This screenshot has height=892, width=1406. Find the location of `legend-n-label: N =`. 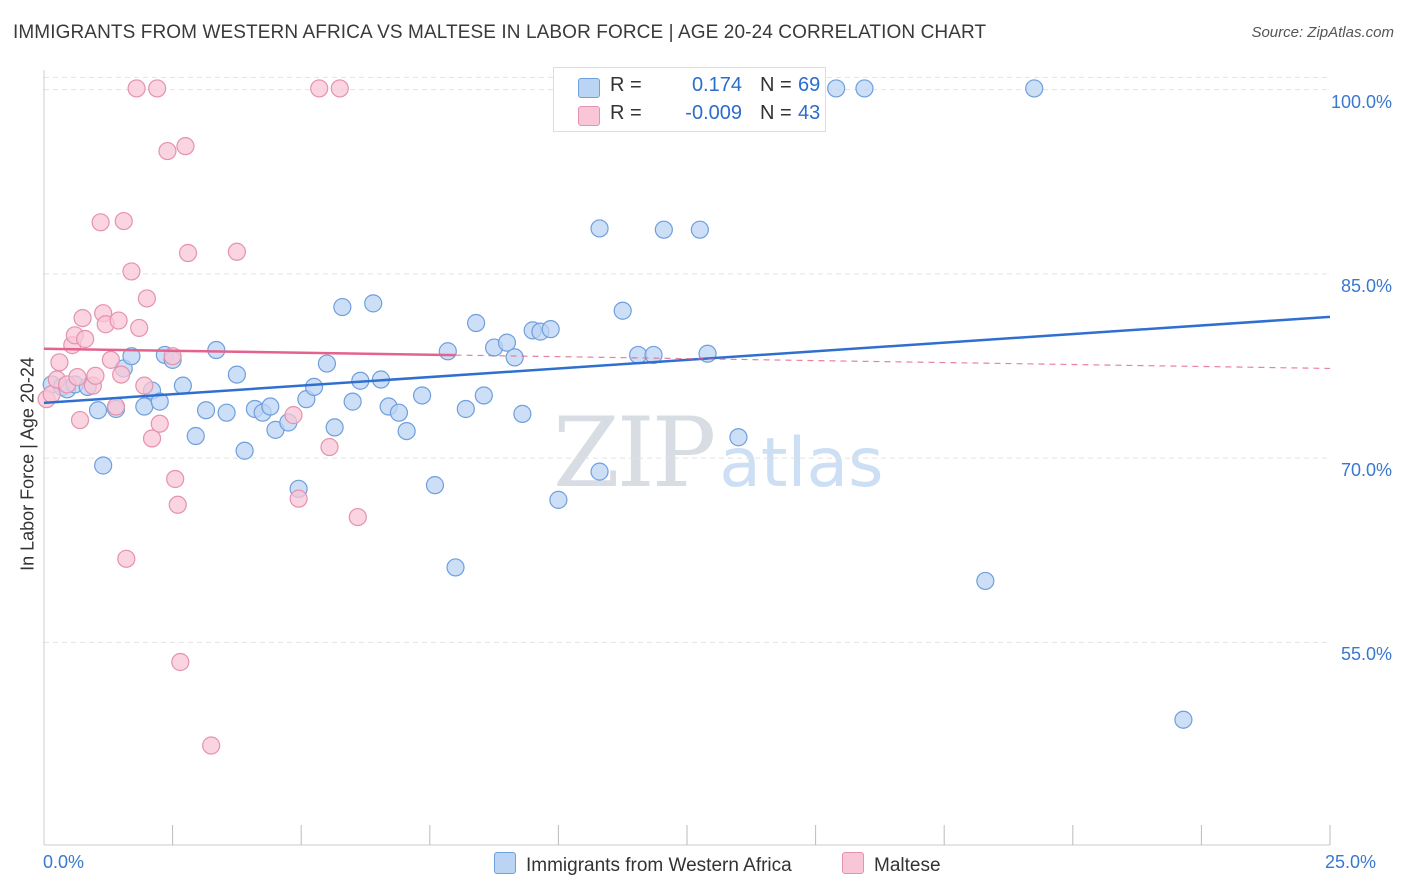

legend-n-label: N = is located at coordinates (776, 113).